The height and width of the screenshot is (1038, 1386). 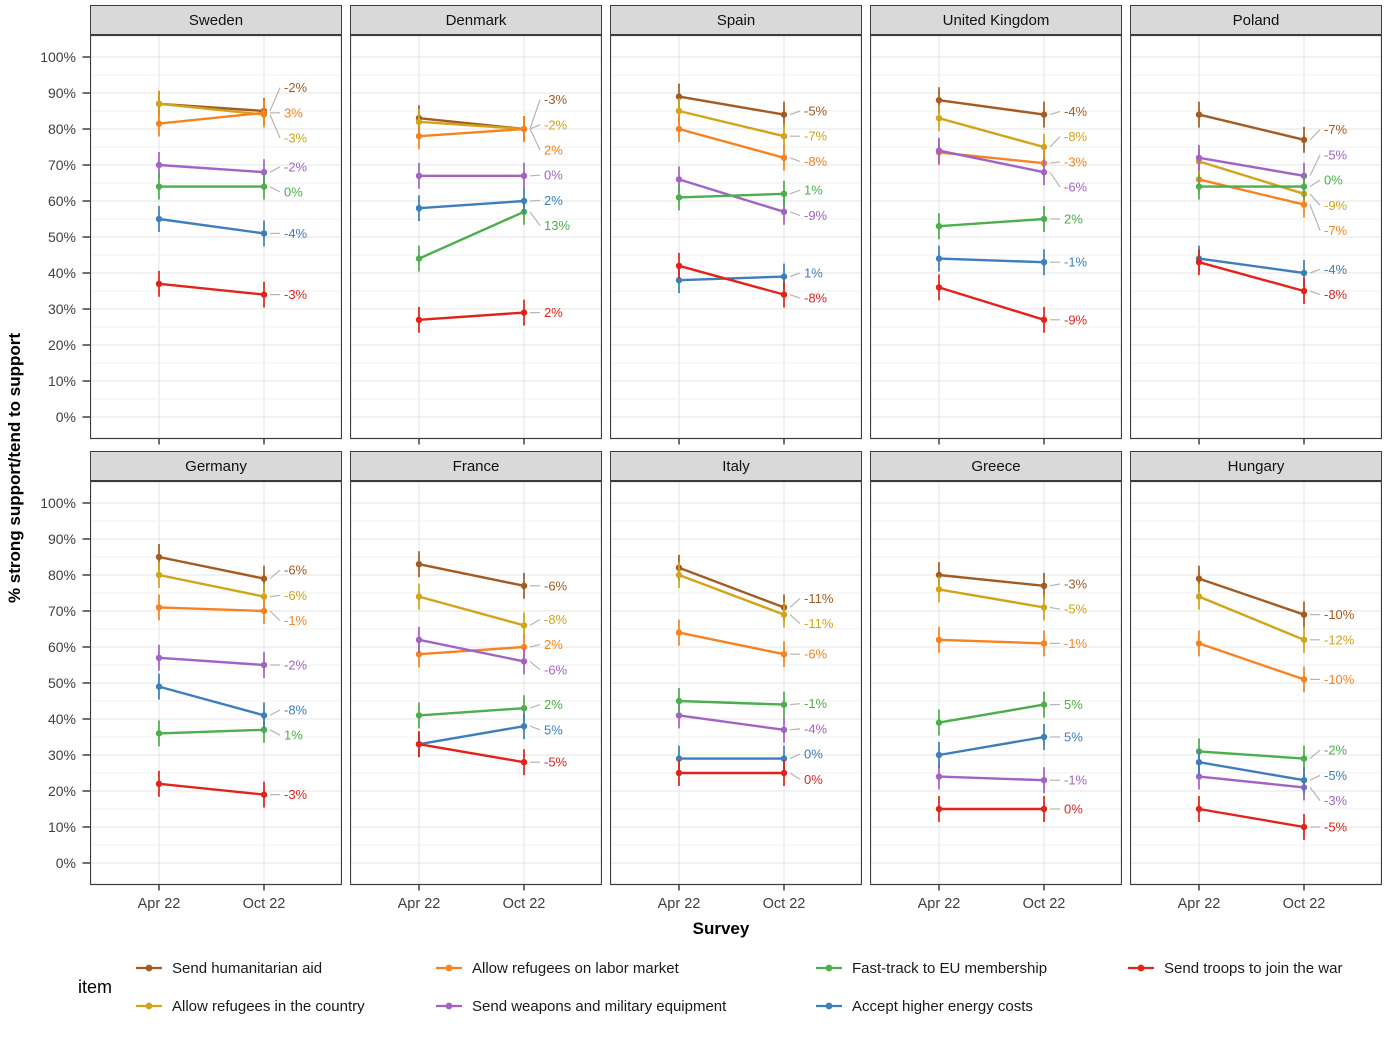 I want to click on series-line-send_humanitarian_aid, so click(x=731, y=105).